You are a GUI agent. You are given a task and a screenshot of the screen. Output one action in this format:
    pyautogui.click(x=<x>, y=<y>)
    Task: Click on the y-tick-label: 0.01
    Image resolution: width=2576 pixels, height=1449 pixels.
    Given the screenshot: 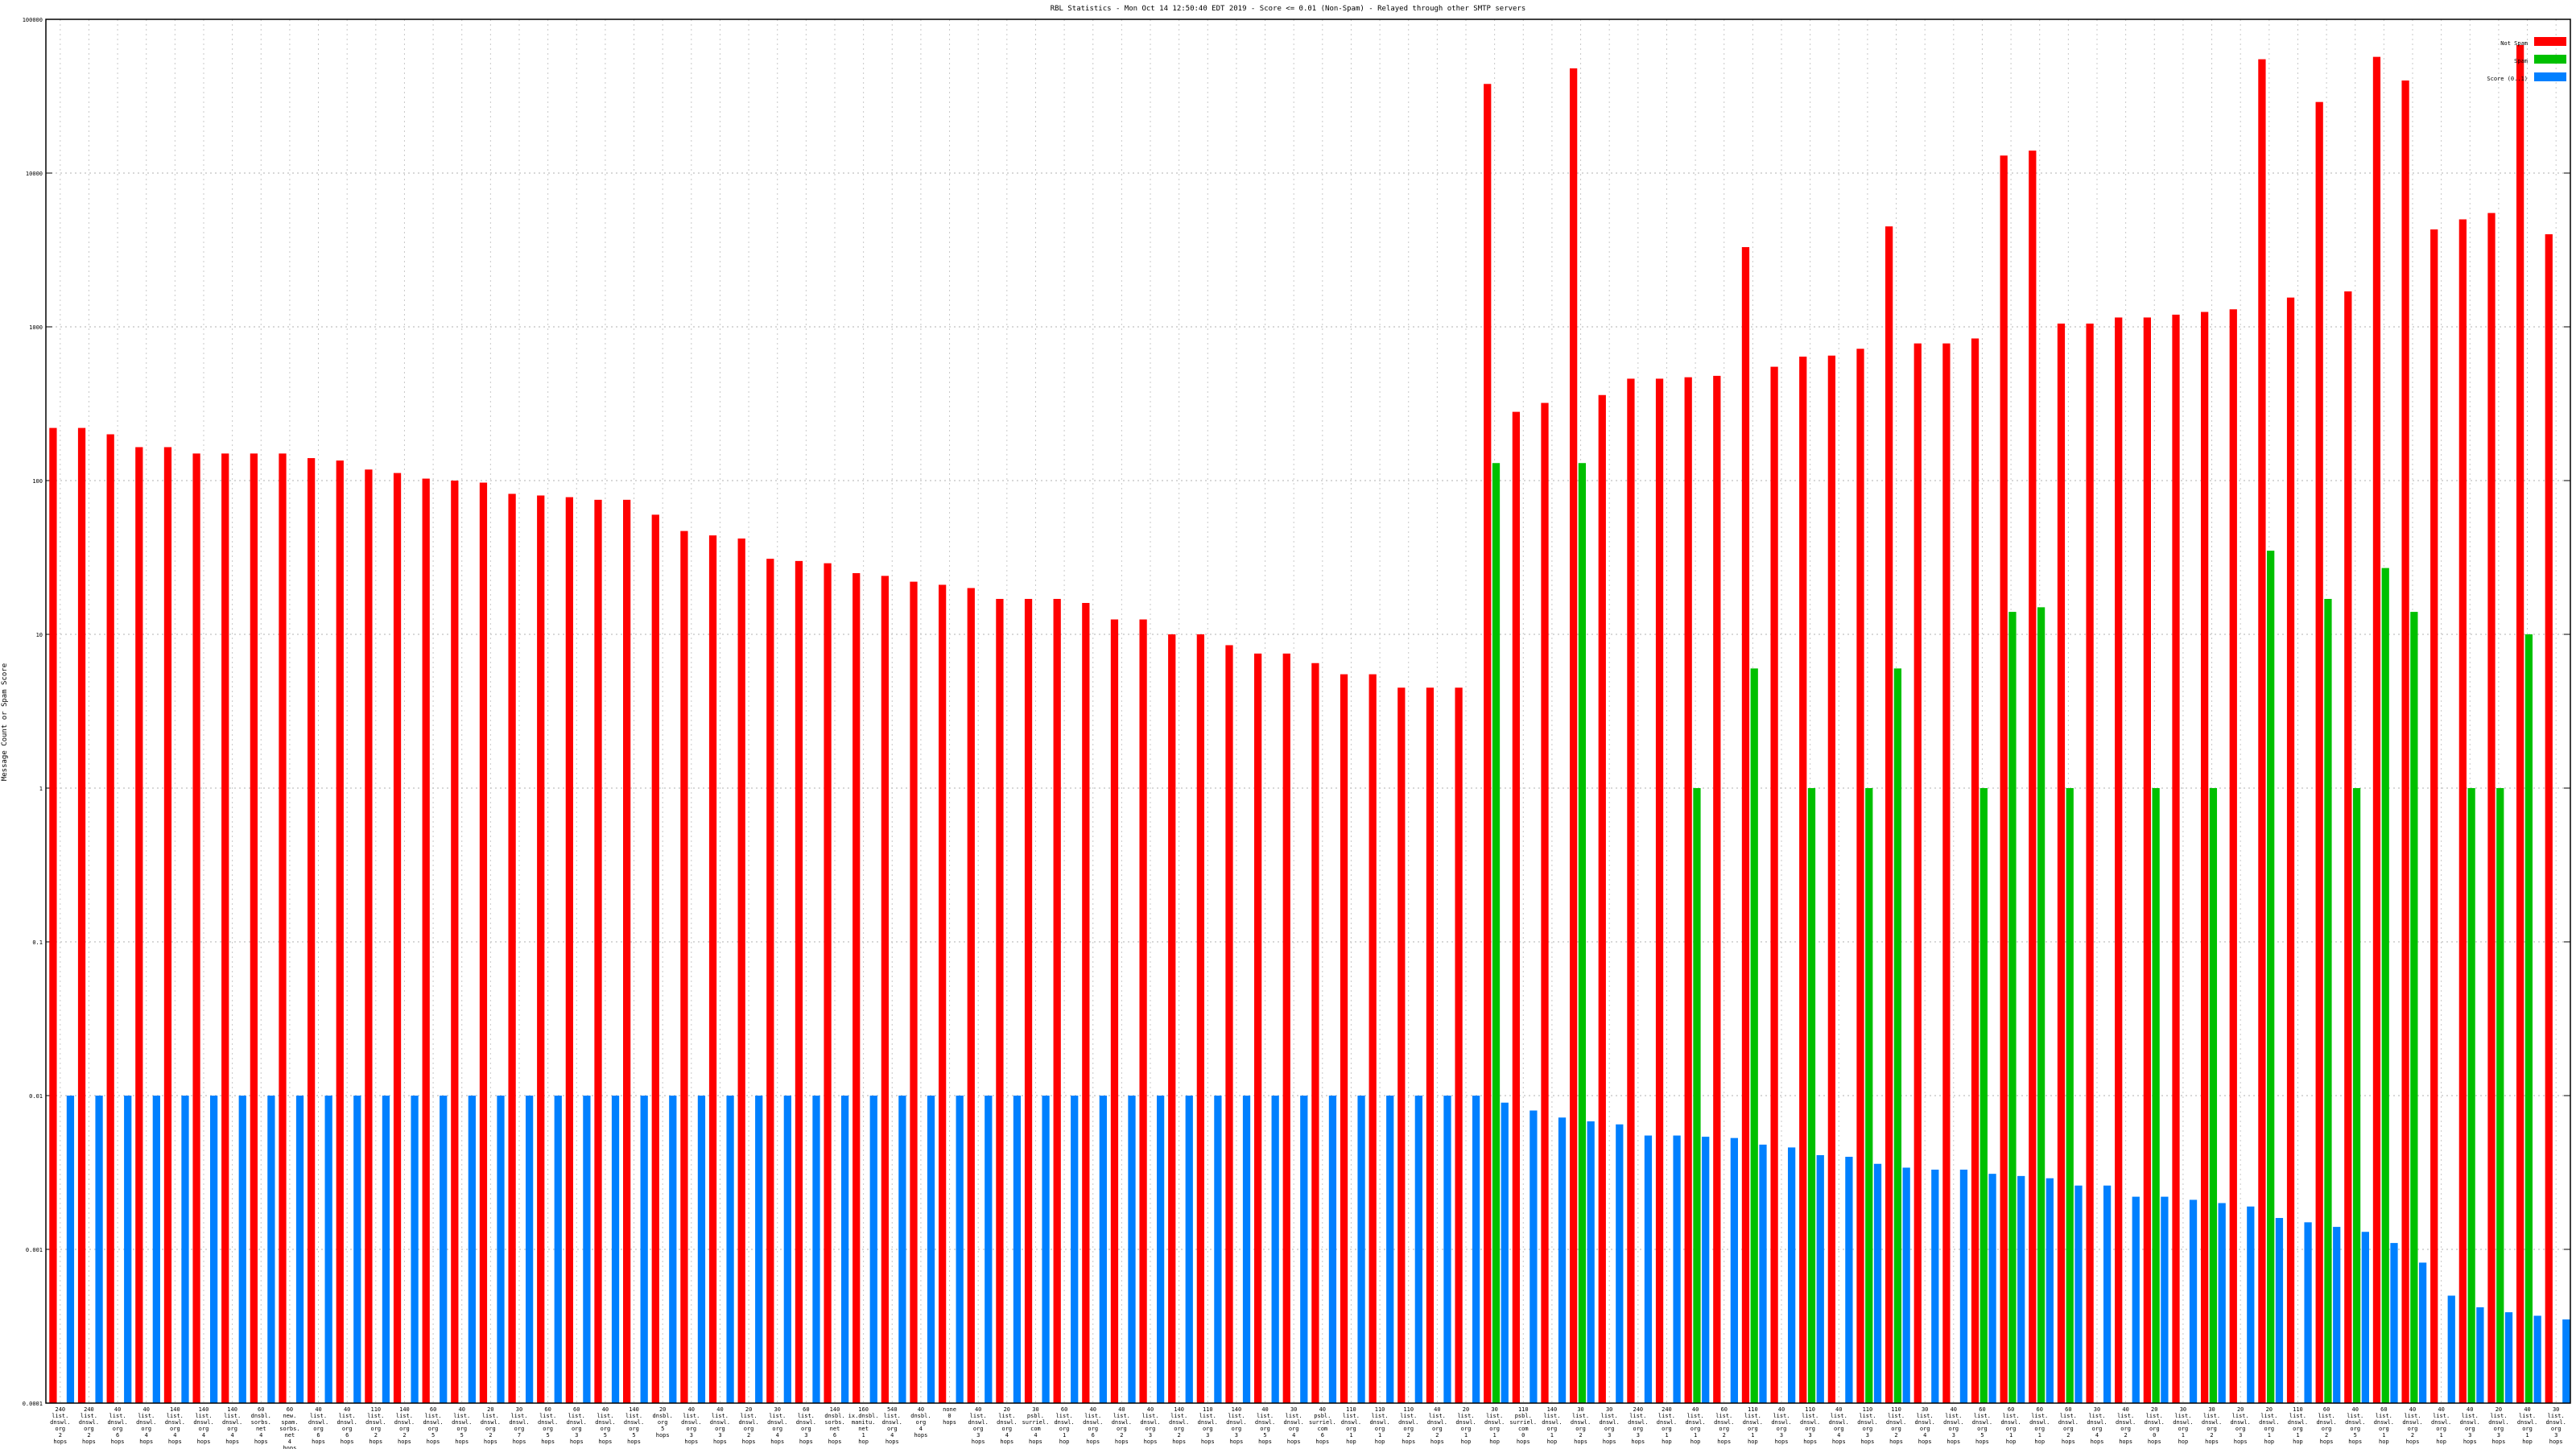 What is the action you would take?
    pyautogui.click(x=36, y=1096)
    